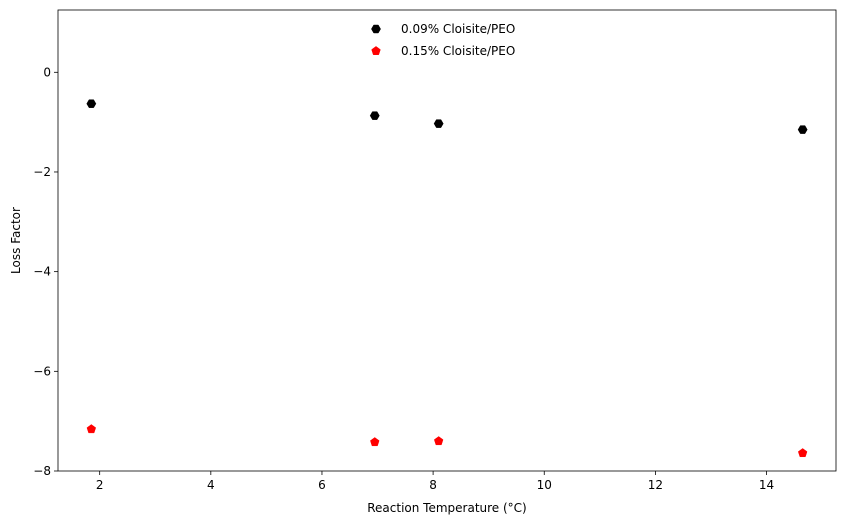 This screenshot has height=525, width=844. Describe the element at coordinates (447, 508) in the screenshot. I see `x-axis-label: Reaction Temperature (°C)` at that location.